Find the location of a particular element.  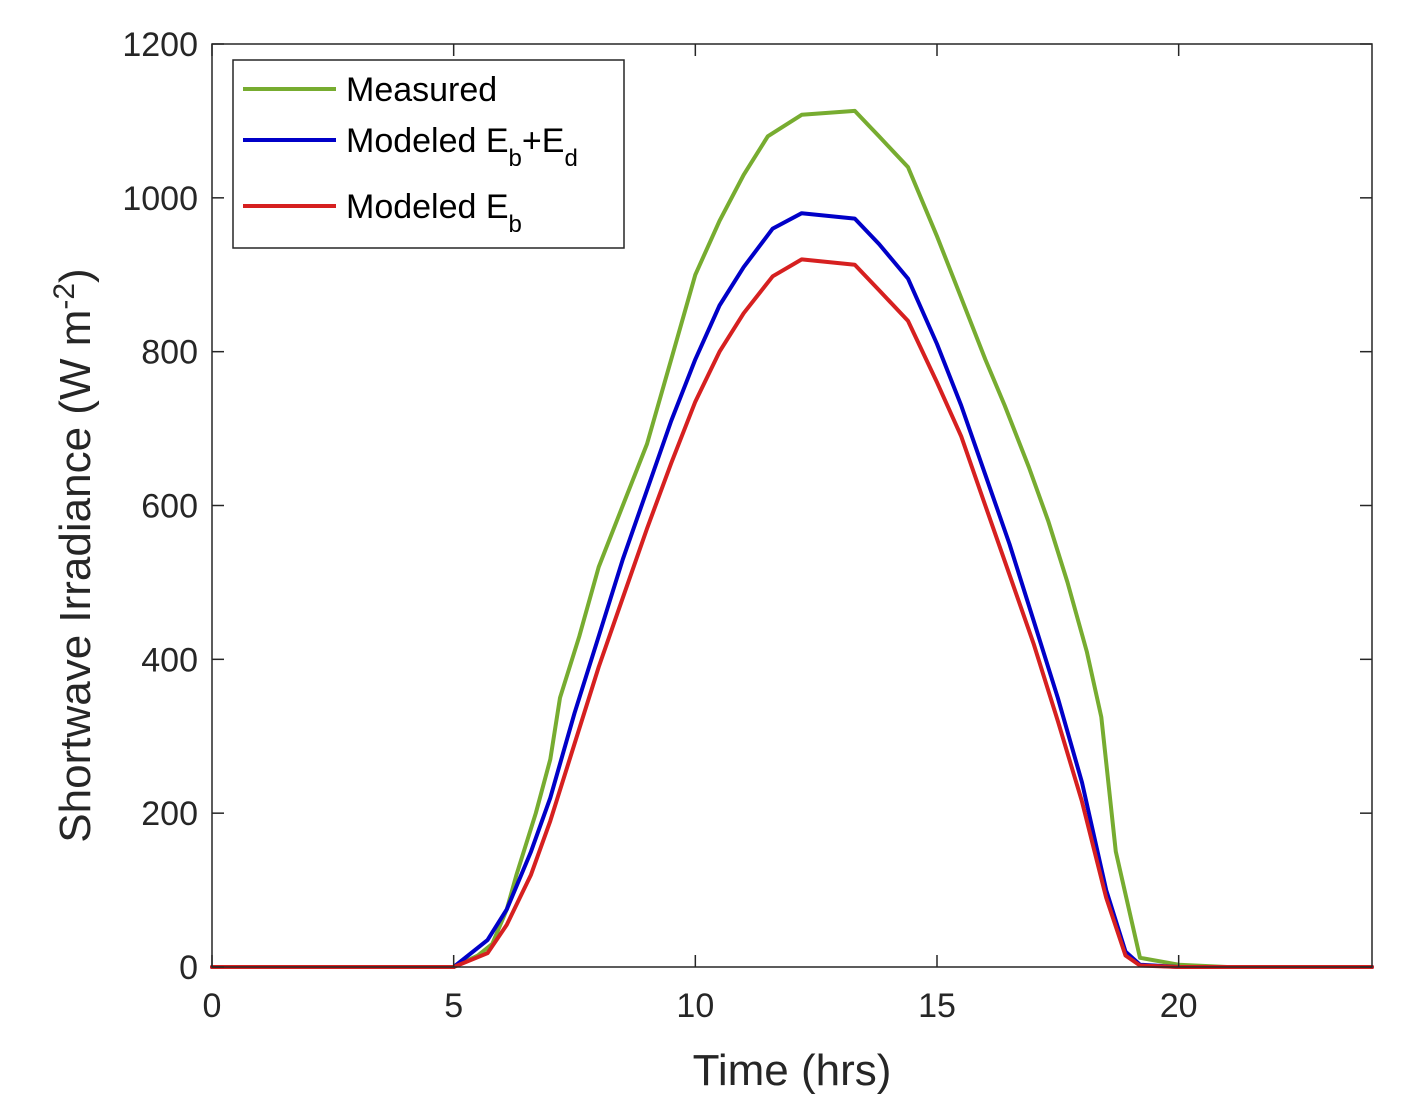

legend-label: Modeled Eb is located at coordinates (434, 213).